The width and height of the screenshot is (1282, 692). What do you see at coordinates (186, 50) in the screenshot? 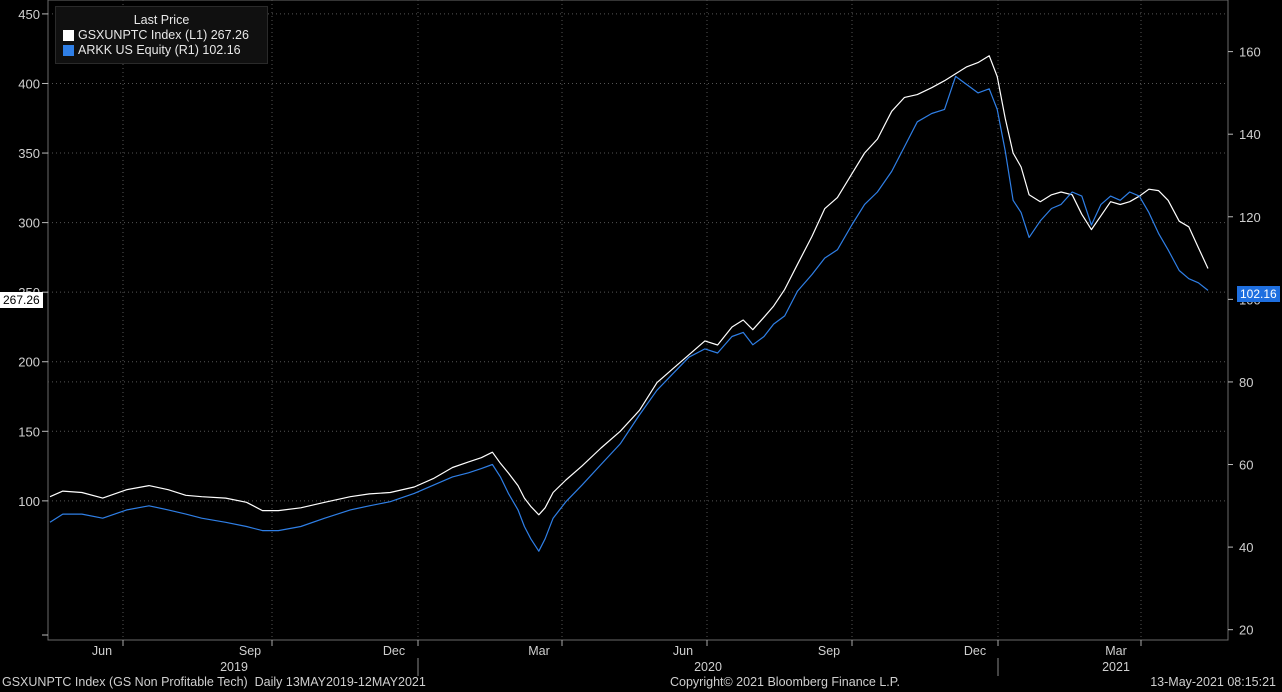
I see `legend-axis: (R1)` at bounding box center [186, 50].